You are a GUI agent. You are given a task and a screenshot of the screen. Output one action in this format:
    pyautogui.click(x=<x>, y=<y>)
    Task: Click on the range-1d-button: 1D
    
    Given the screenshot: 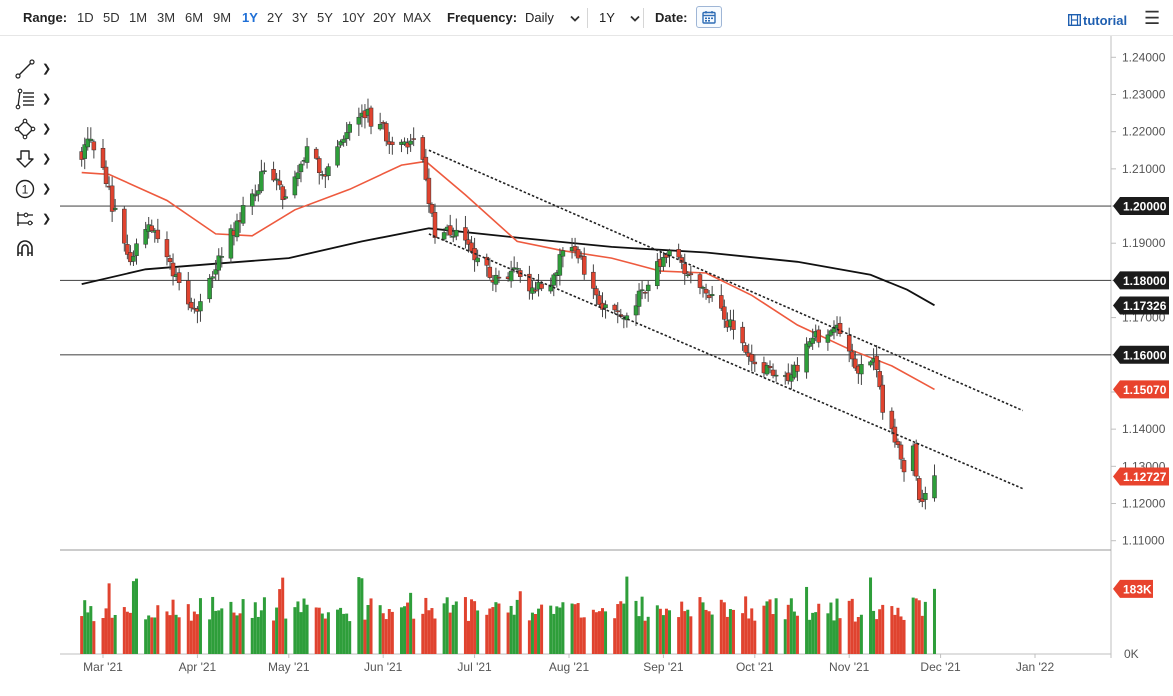 What is the action you would take?
    pyautogui.click(x=85, y=17)
    